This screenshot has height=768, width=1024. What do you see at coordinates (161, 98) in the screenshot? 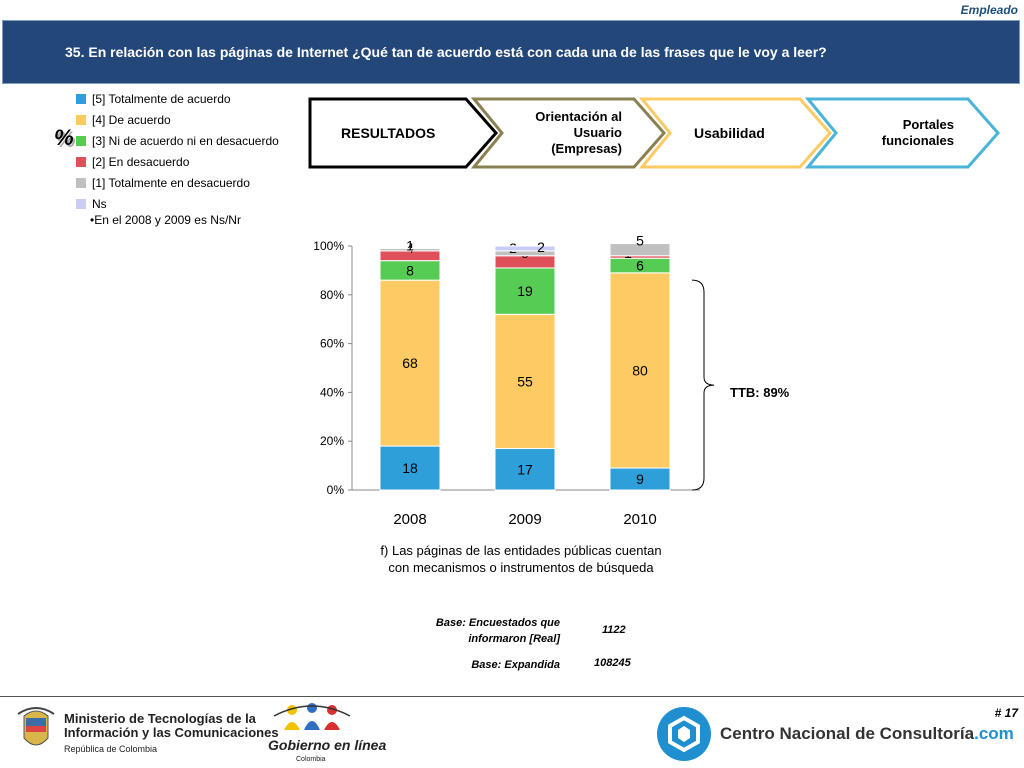
I see `legend-label: [5] Totalmente de acuerdo` at bounding box center [161, 98].